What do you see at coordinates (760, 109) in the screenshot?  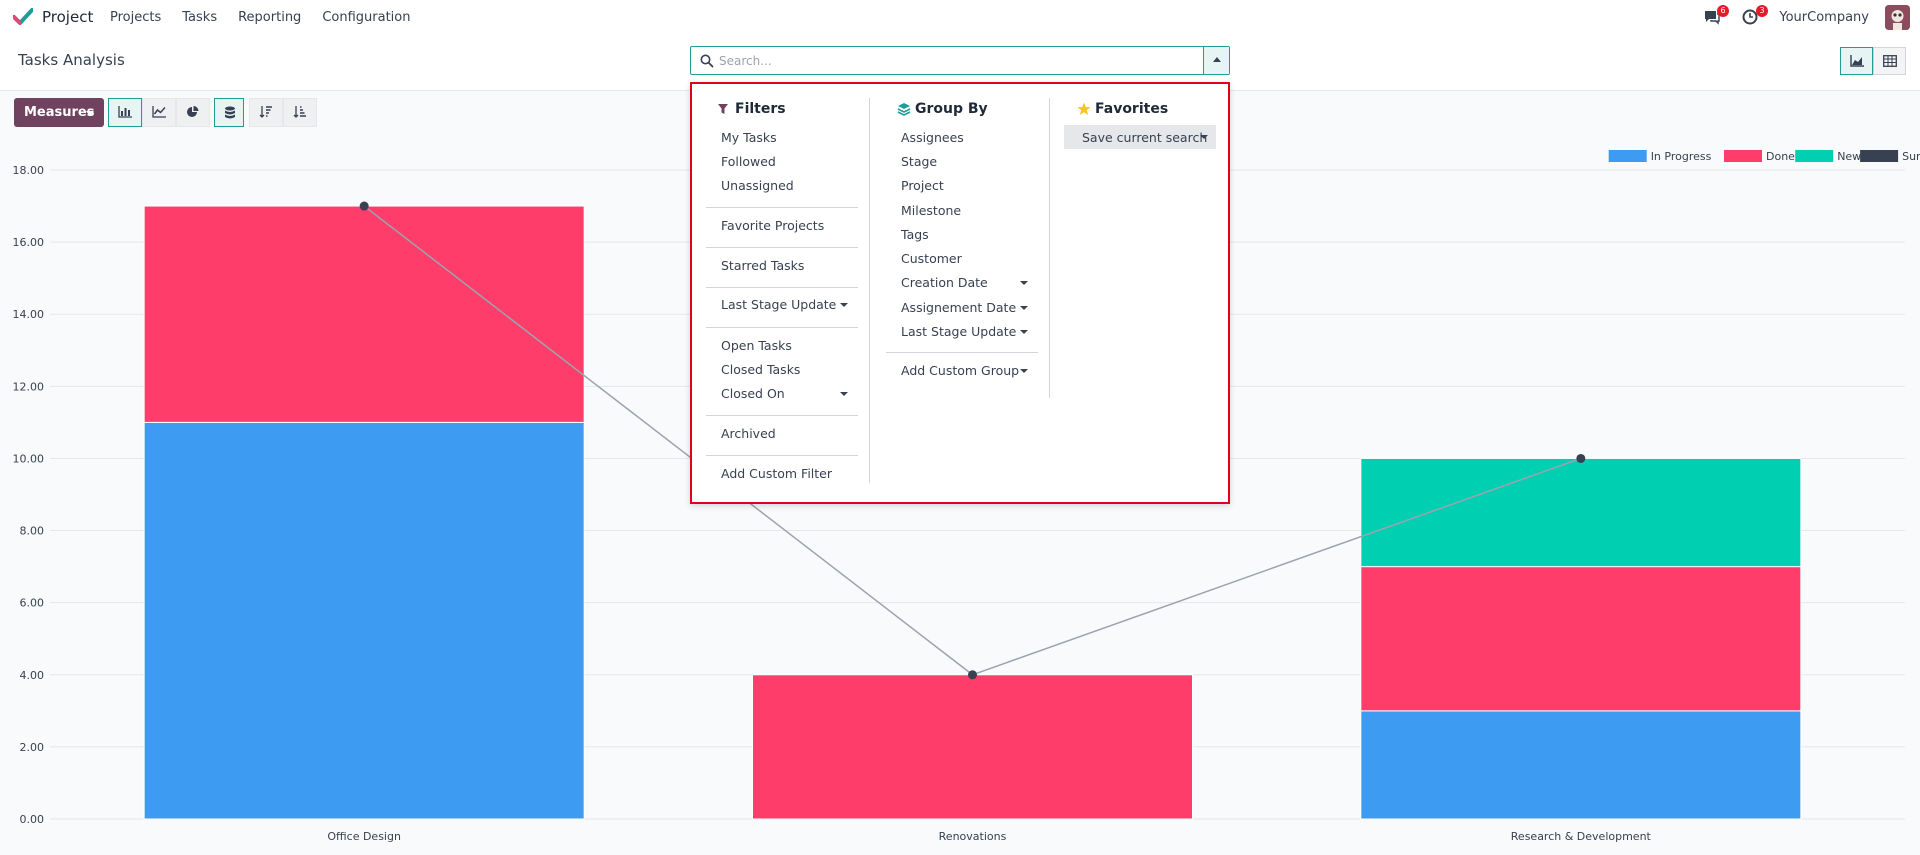 I see `filters-title: Filters` at bounding box center [760, 109].